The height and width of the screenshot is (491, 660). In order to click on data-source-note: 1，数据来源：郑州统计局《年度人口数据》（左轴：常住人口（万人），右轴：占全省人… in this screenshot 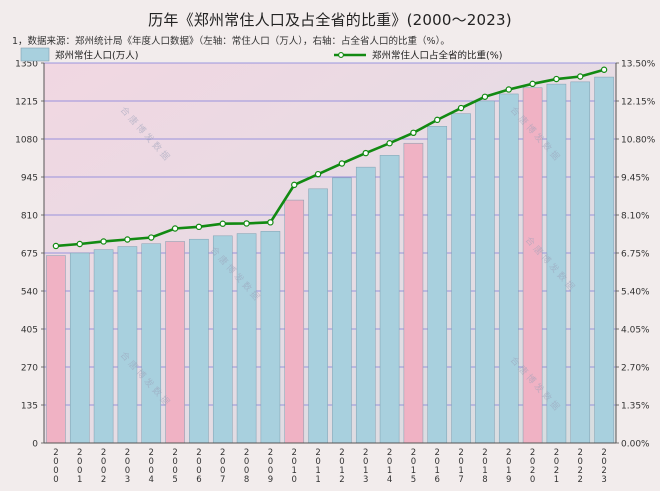, I will do `click(231, 41)`.